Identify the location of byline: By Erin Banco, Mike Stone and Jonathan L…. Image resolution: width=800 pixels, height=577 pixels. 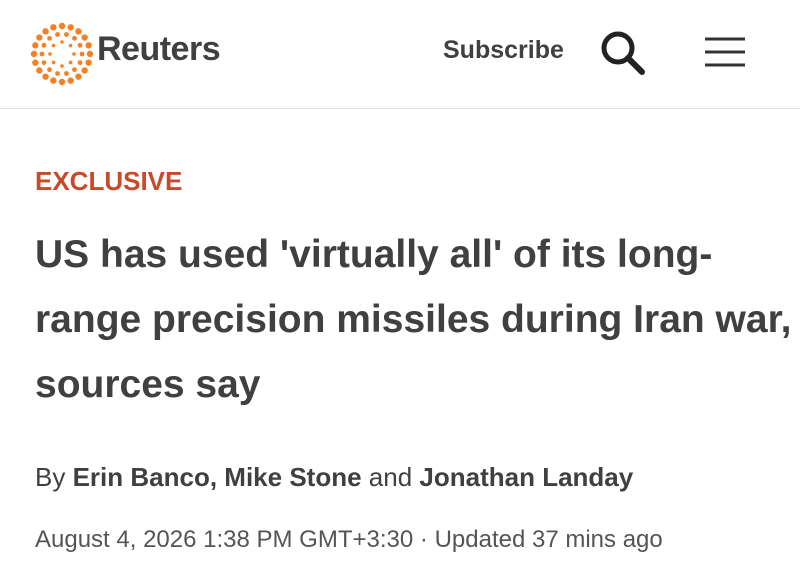
(334, 477).